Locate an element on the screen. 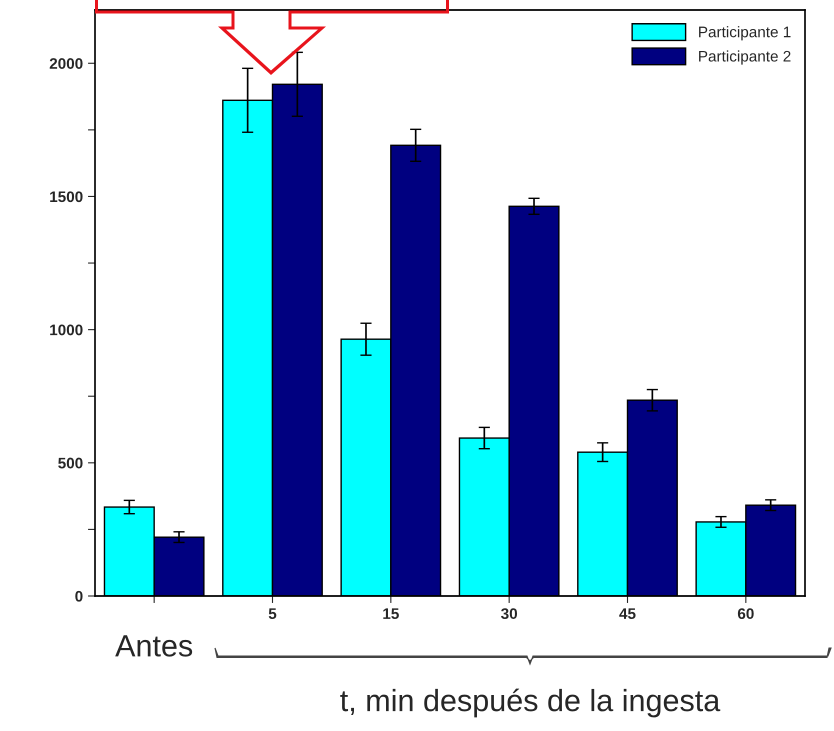 The height and width of the screenshot is (731, 834). y-tick-label: 1000 is located at coordinates (66, 330).